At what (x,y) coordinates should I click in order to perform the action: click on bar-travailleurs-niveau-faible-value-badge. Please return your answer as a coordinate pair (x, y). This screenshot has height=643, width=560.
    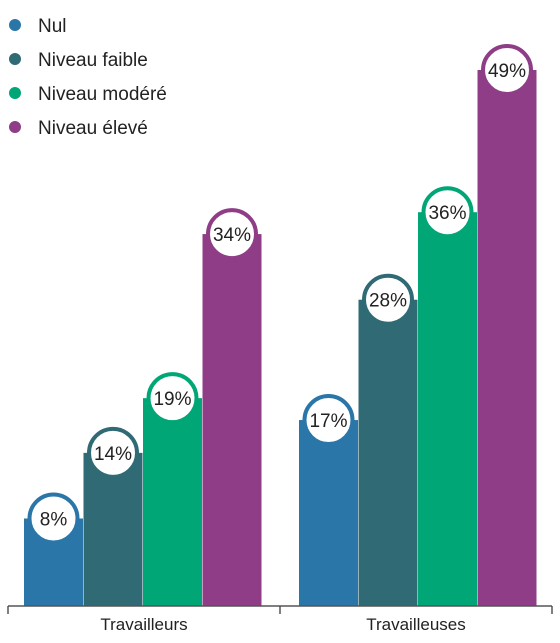
    Looking at the image, I should click on (113, 452).